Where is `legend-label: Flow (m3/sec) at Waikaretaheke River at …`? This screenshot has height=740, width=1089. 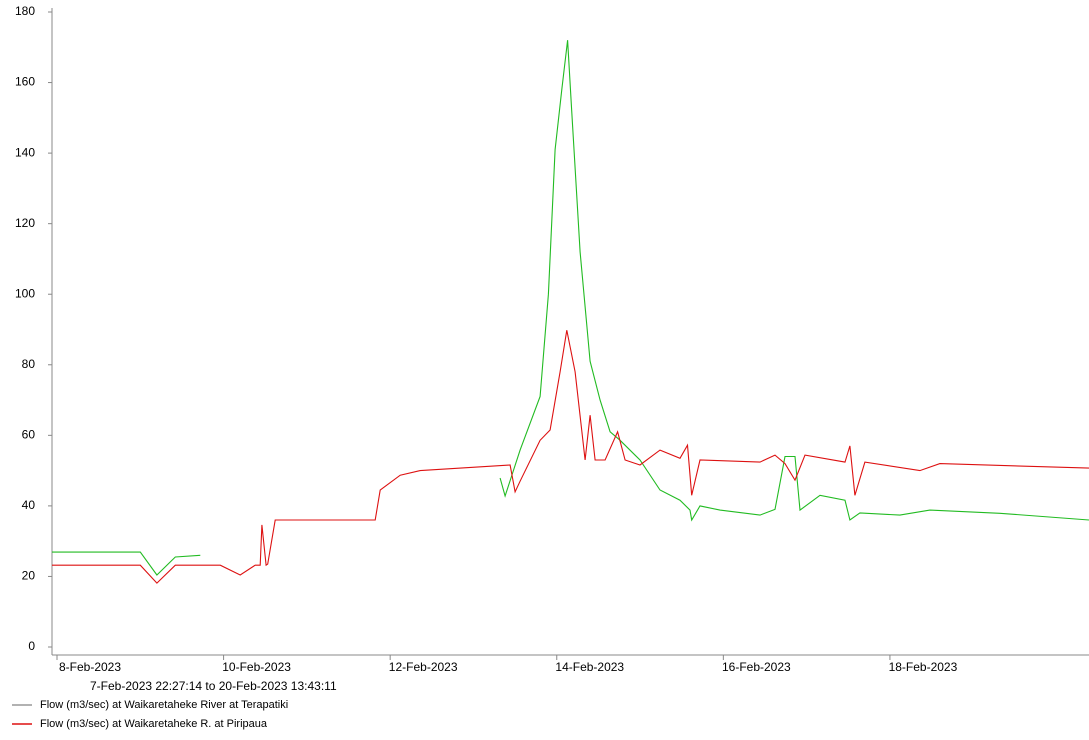 legend-label: Flow (m3/sec) at Waikaretaheke River at … is located at coordinates (164, 705).